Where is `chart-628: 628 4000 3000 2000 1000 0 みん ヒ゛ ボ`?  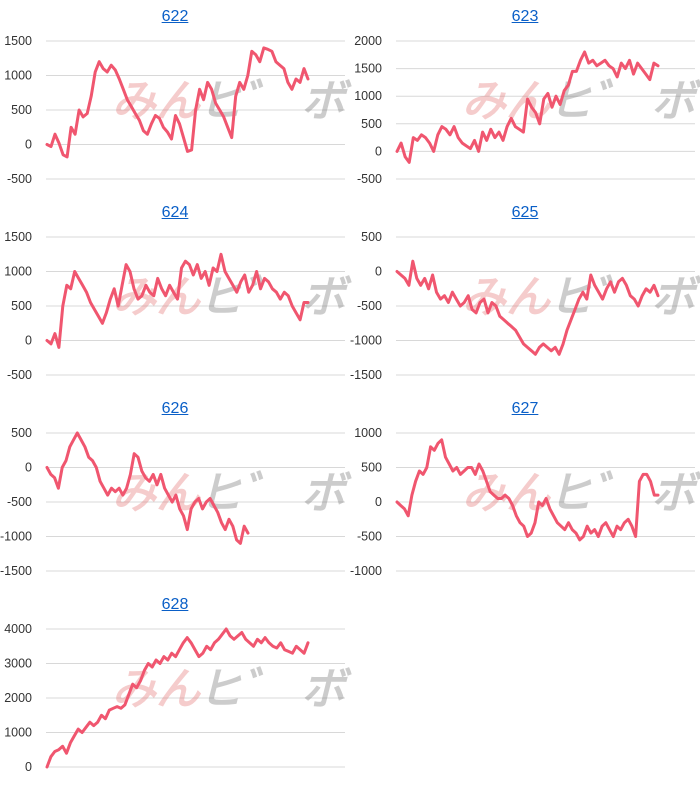 chart-628: 628 4000 3000 2000 1000 0 みん ヒ゛ ボ is located at coordinates (176, 691).